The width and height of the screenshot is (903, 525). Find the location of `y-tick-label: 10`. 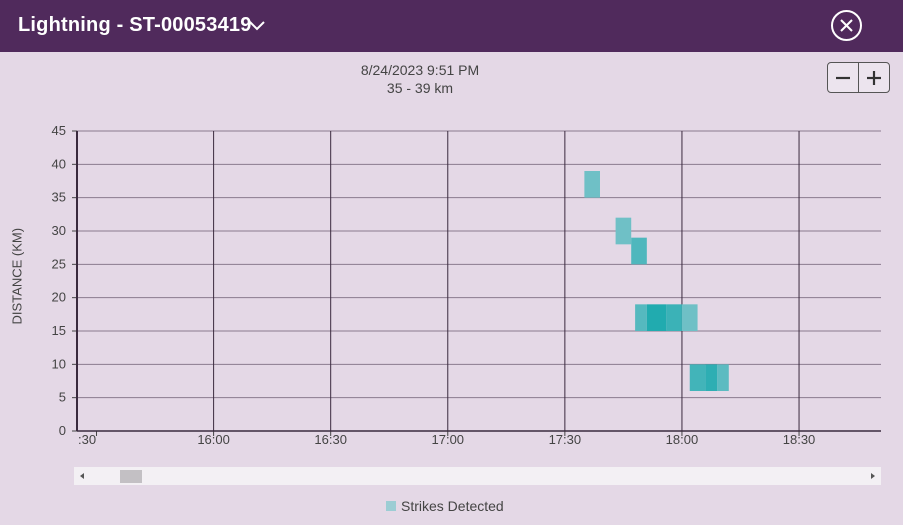

y-tick-label: 10 is located at coordinates (59, 363).